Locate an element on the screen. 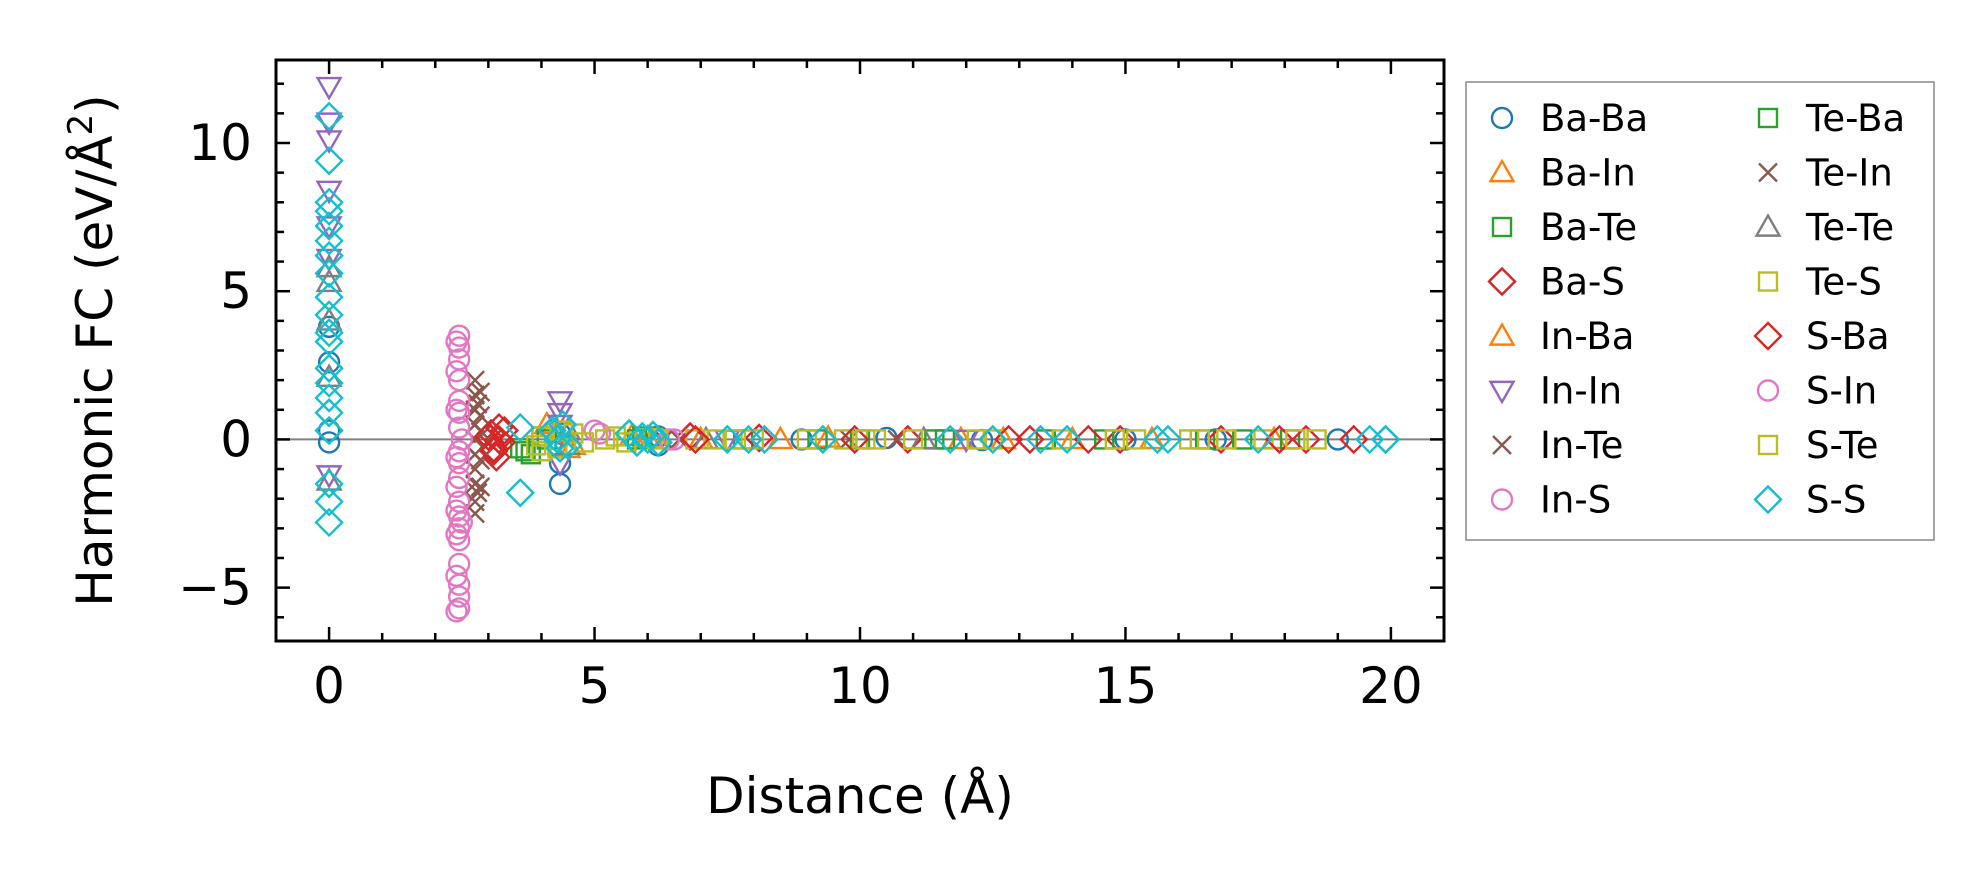 The width and height of the screenshot is (1984, 883). legend-entry: Te-Te is located at coordinates (1824, 227).